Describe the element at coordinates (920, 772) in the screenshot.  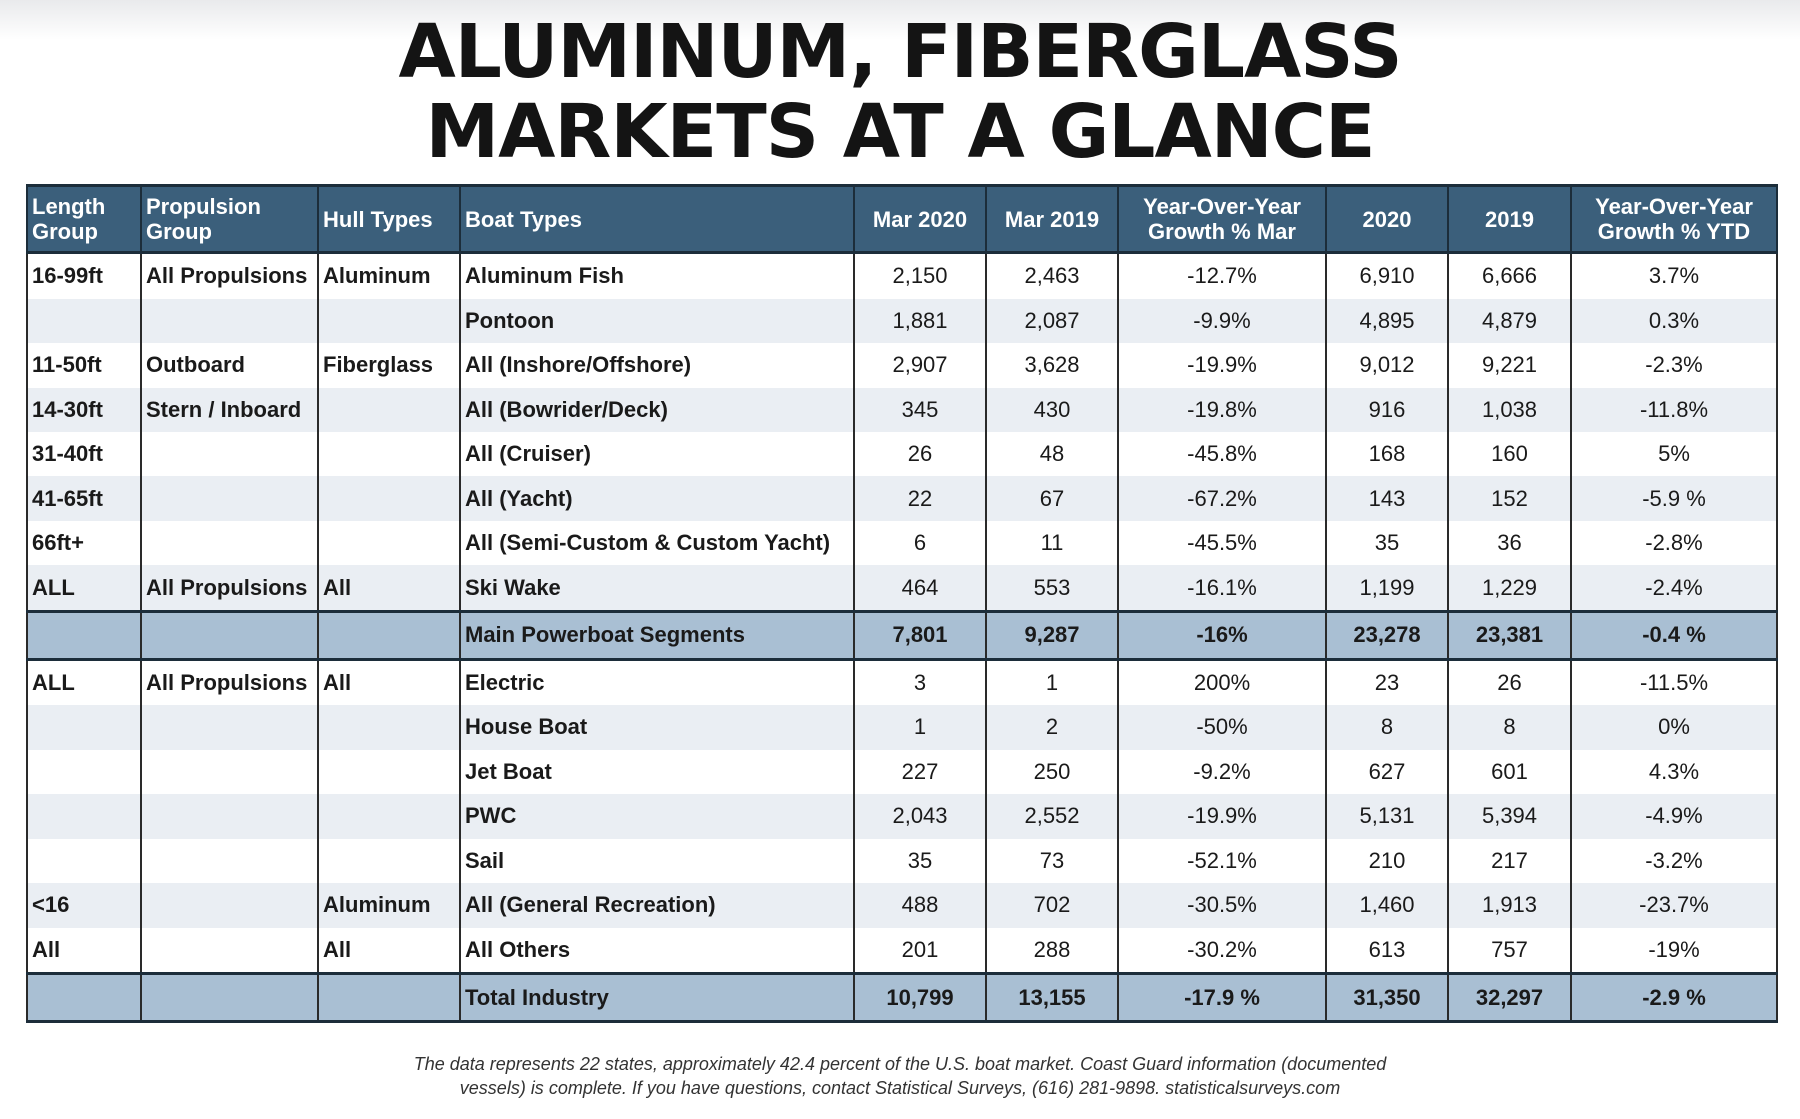
I see `cell-mar-2020: 227` at that location.